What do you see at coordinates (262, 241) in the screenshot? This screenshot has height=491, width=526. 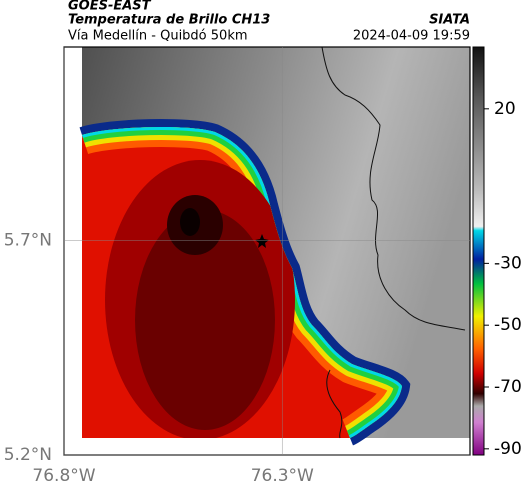 I see `location-marker` at bounding box center [262, 241].